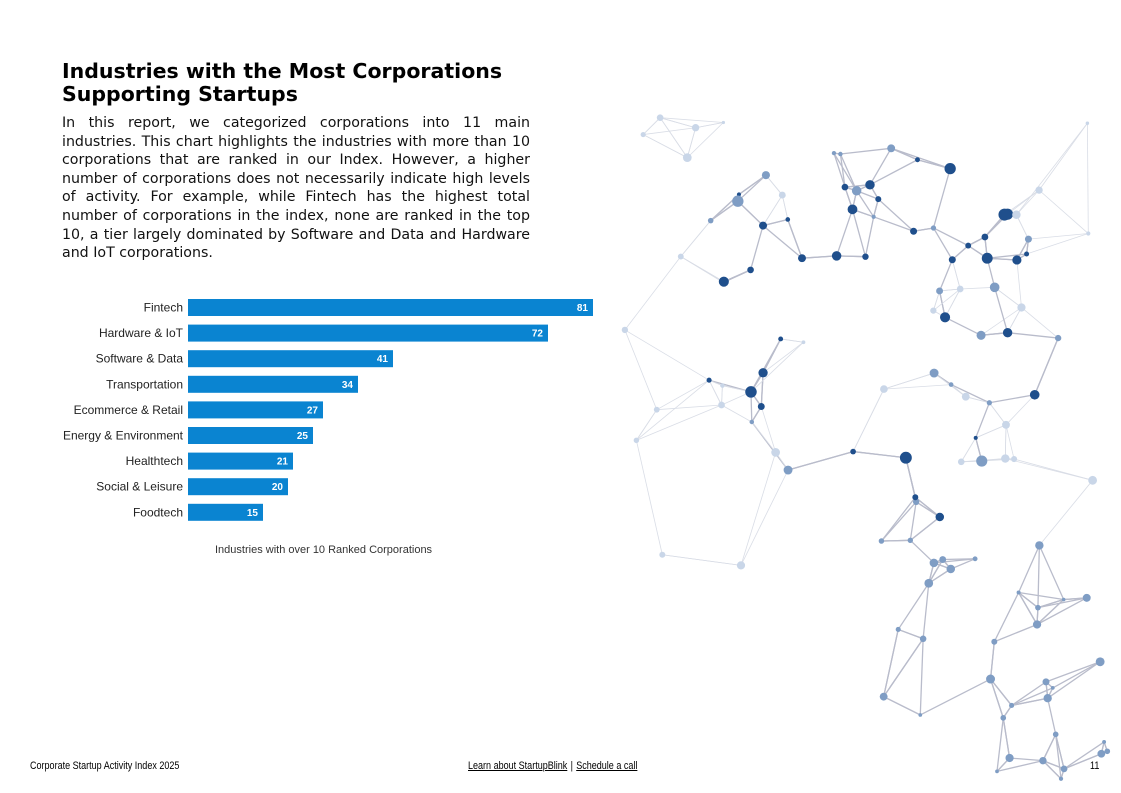 Image resolution: width=1121 pixels, height=793 pixels. What do you see at coordinates (154, 461) in the screenshot?
I see `category-label: Healthtech` at bounding box center [154, 461].